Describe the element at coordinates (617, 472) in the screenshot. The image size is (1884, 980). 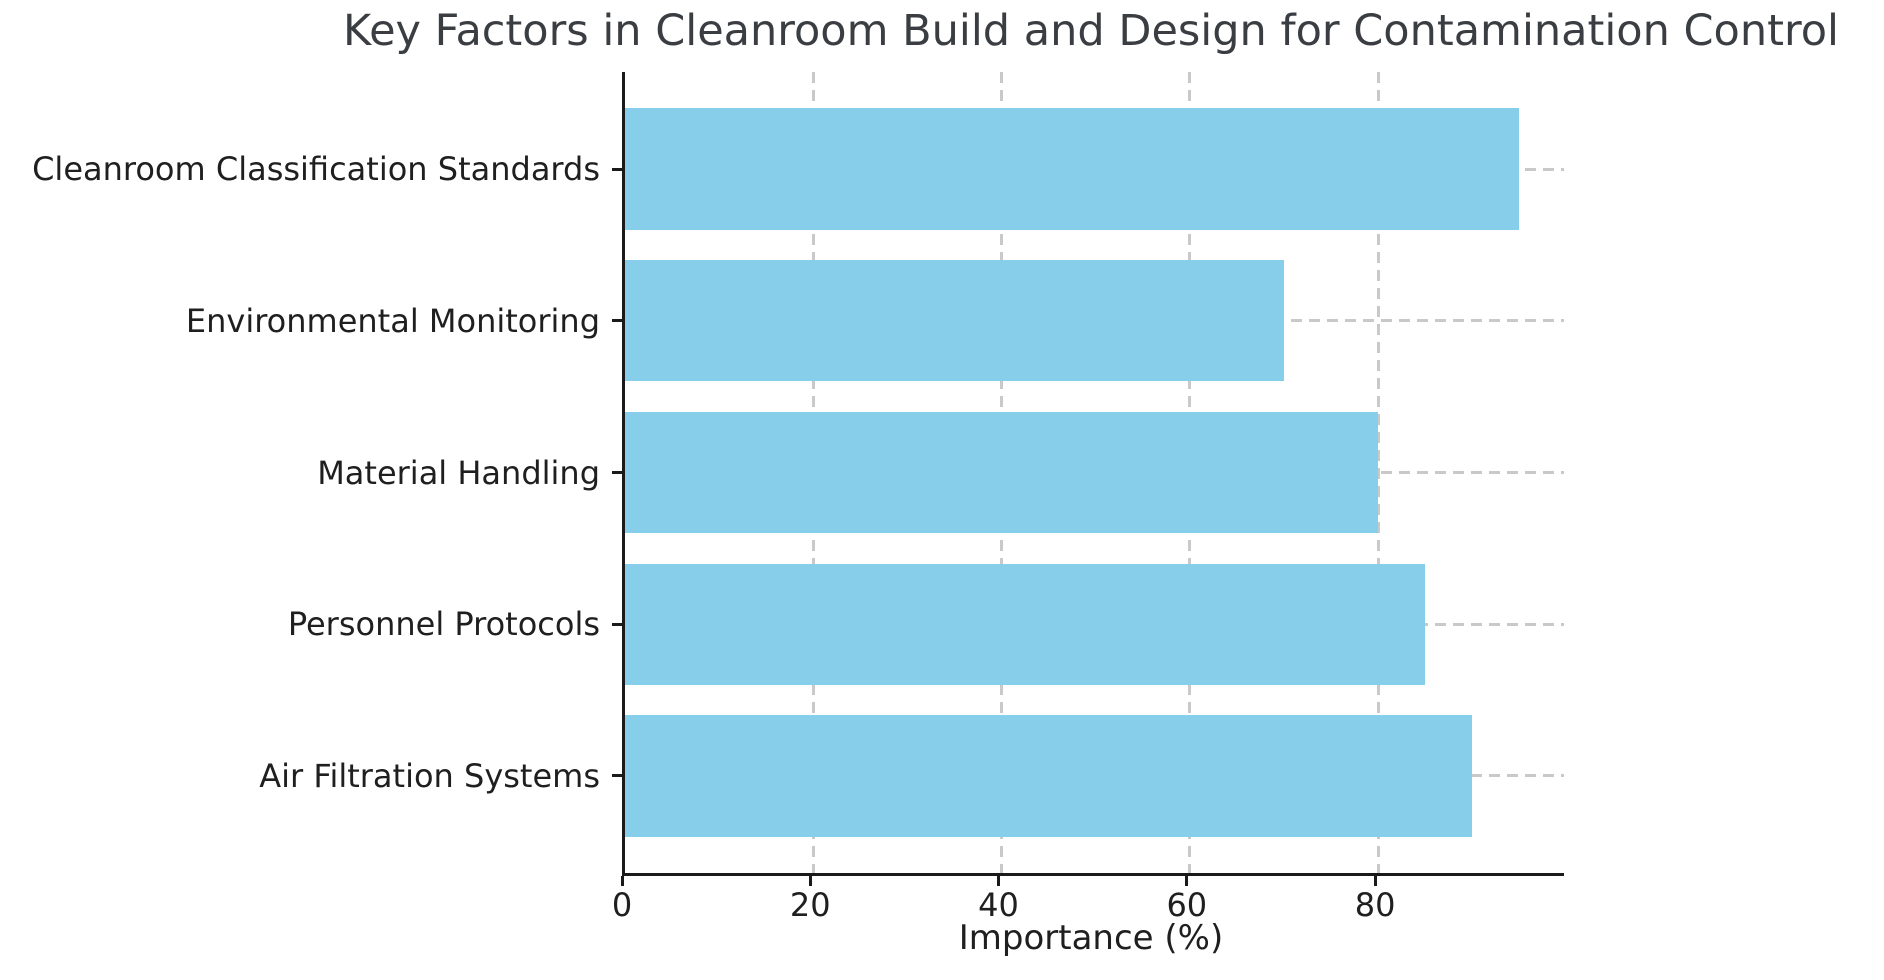
I see `y-tick-mark-material-handling` at that location.